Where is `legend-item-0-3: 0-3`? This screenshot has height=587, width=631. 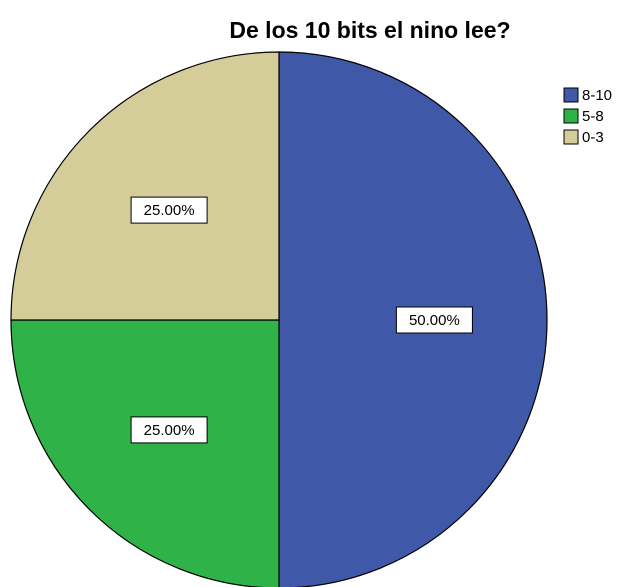 legend-item-0-3: 0-3 is located at coordinates (583, 137).